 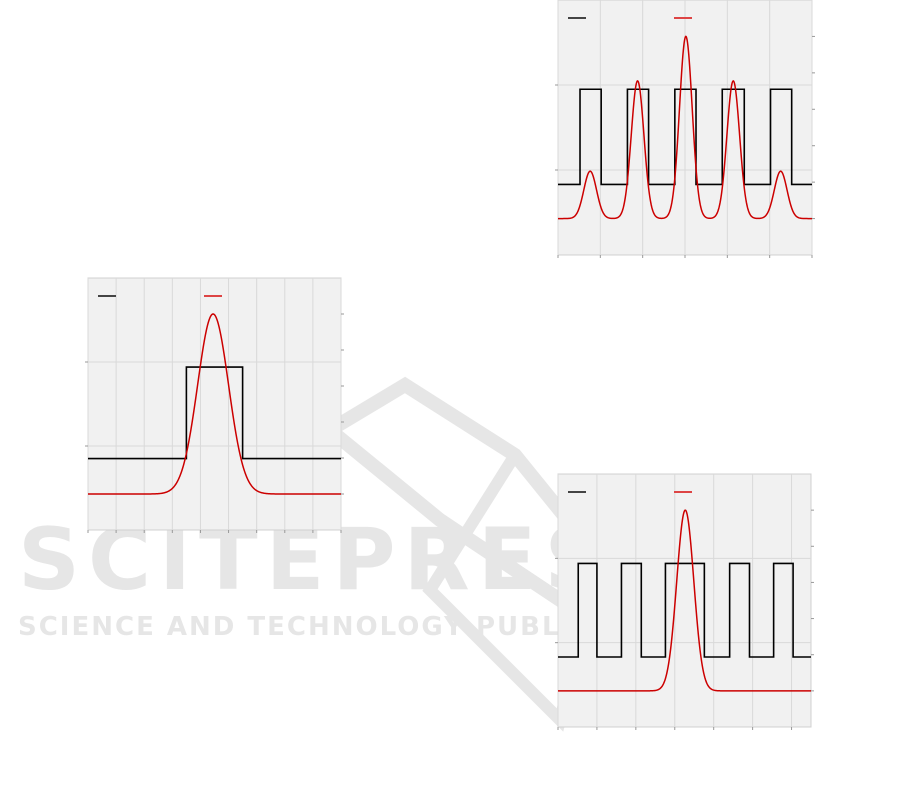 I want to click on chart-single-pulse, so click(x=214, y=405).